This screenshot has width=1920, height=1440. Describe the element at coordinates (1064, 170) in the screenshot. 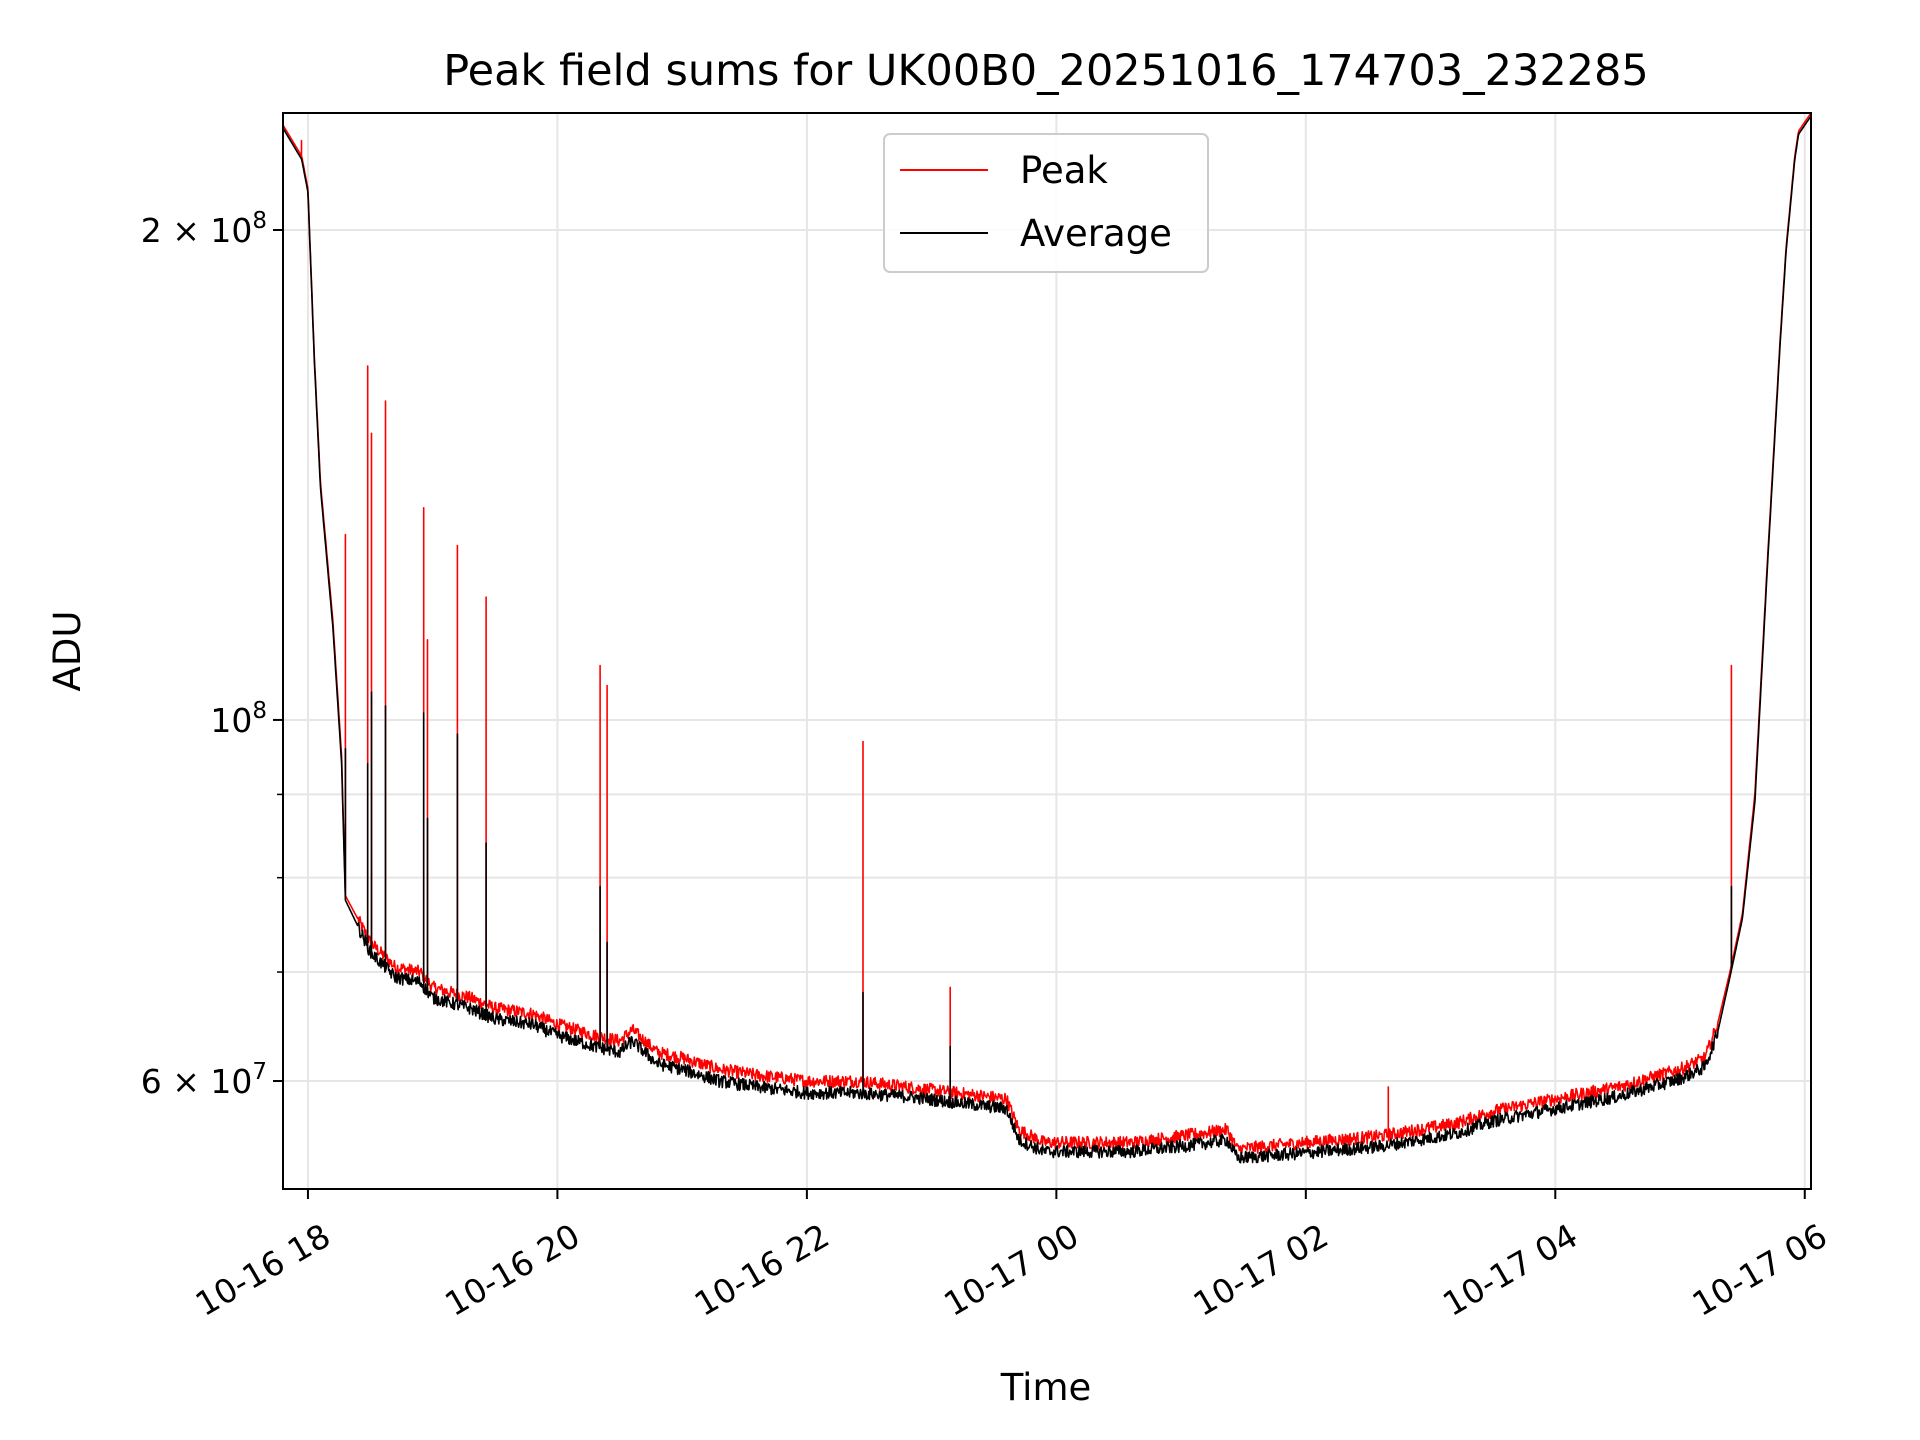

I see `legend-label-peak: Peak` at that location.